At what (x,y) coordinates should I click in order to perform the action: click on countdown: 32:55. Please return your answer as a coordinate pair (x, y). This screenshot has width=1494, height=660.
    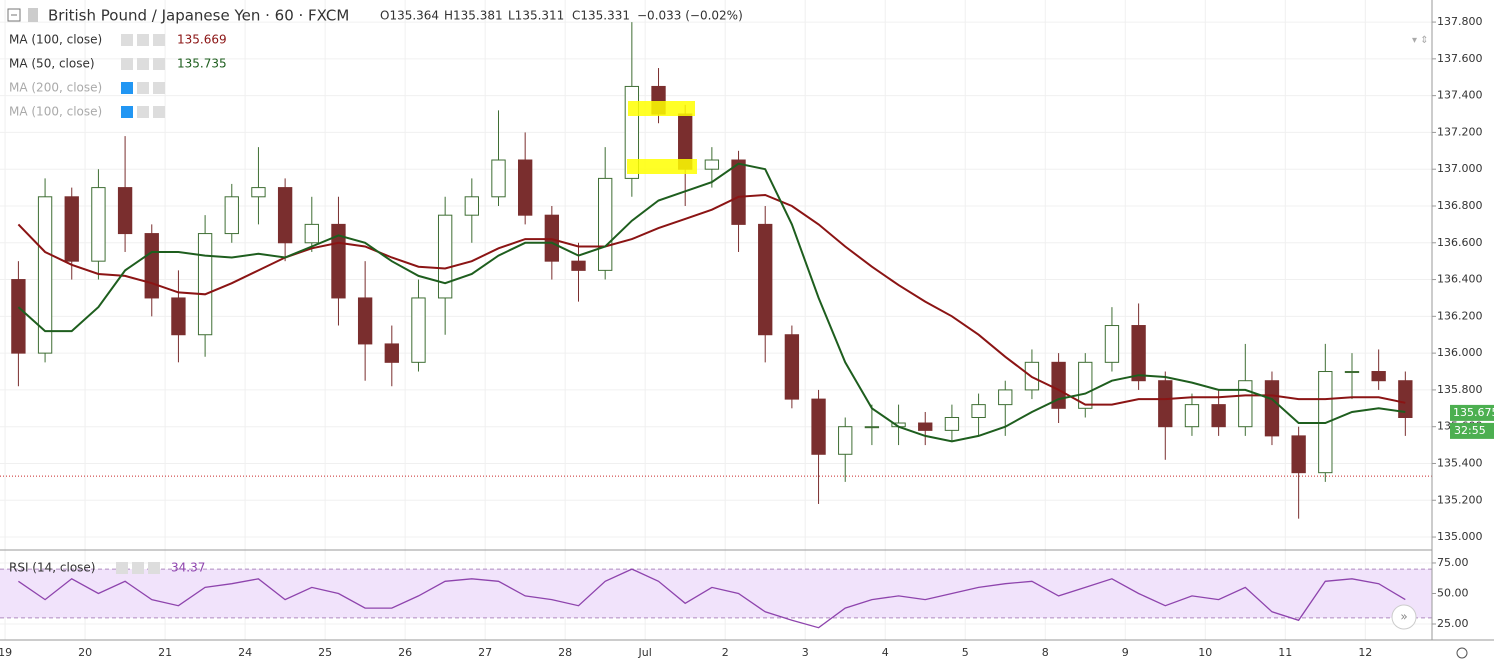
    Looking at the image, I should click on (1470, 430).